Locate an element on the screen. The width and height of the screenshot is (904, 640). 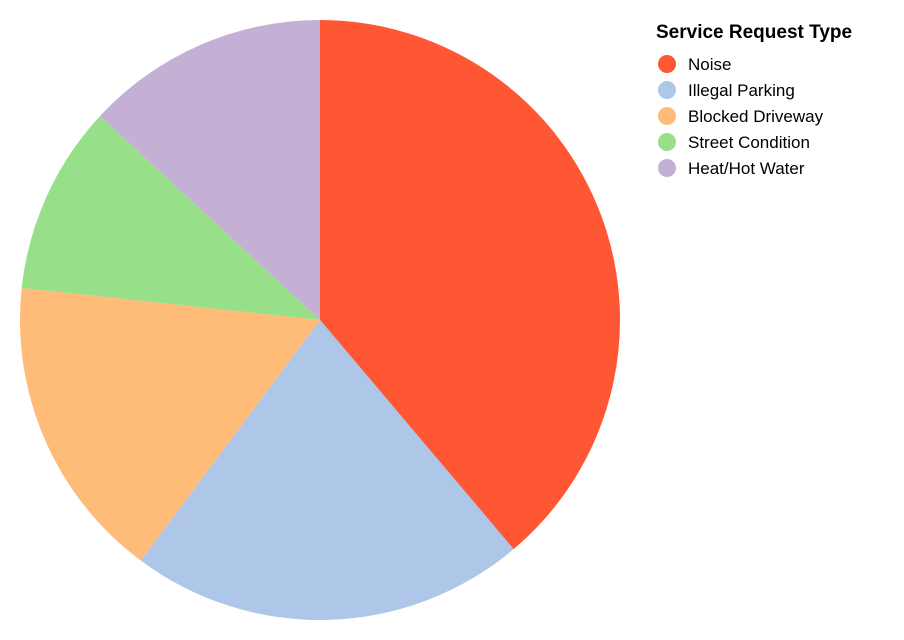
legend-label: Heat/Hot Water is located at coordinates (746, 168).